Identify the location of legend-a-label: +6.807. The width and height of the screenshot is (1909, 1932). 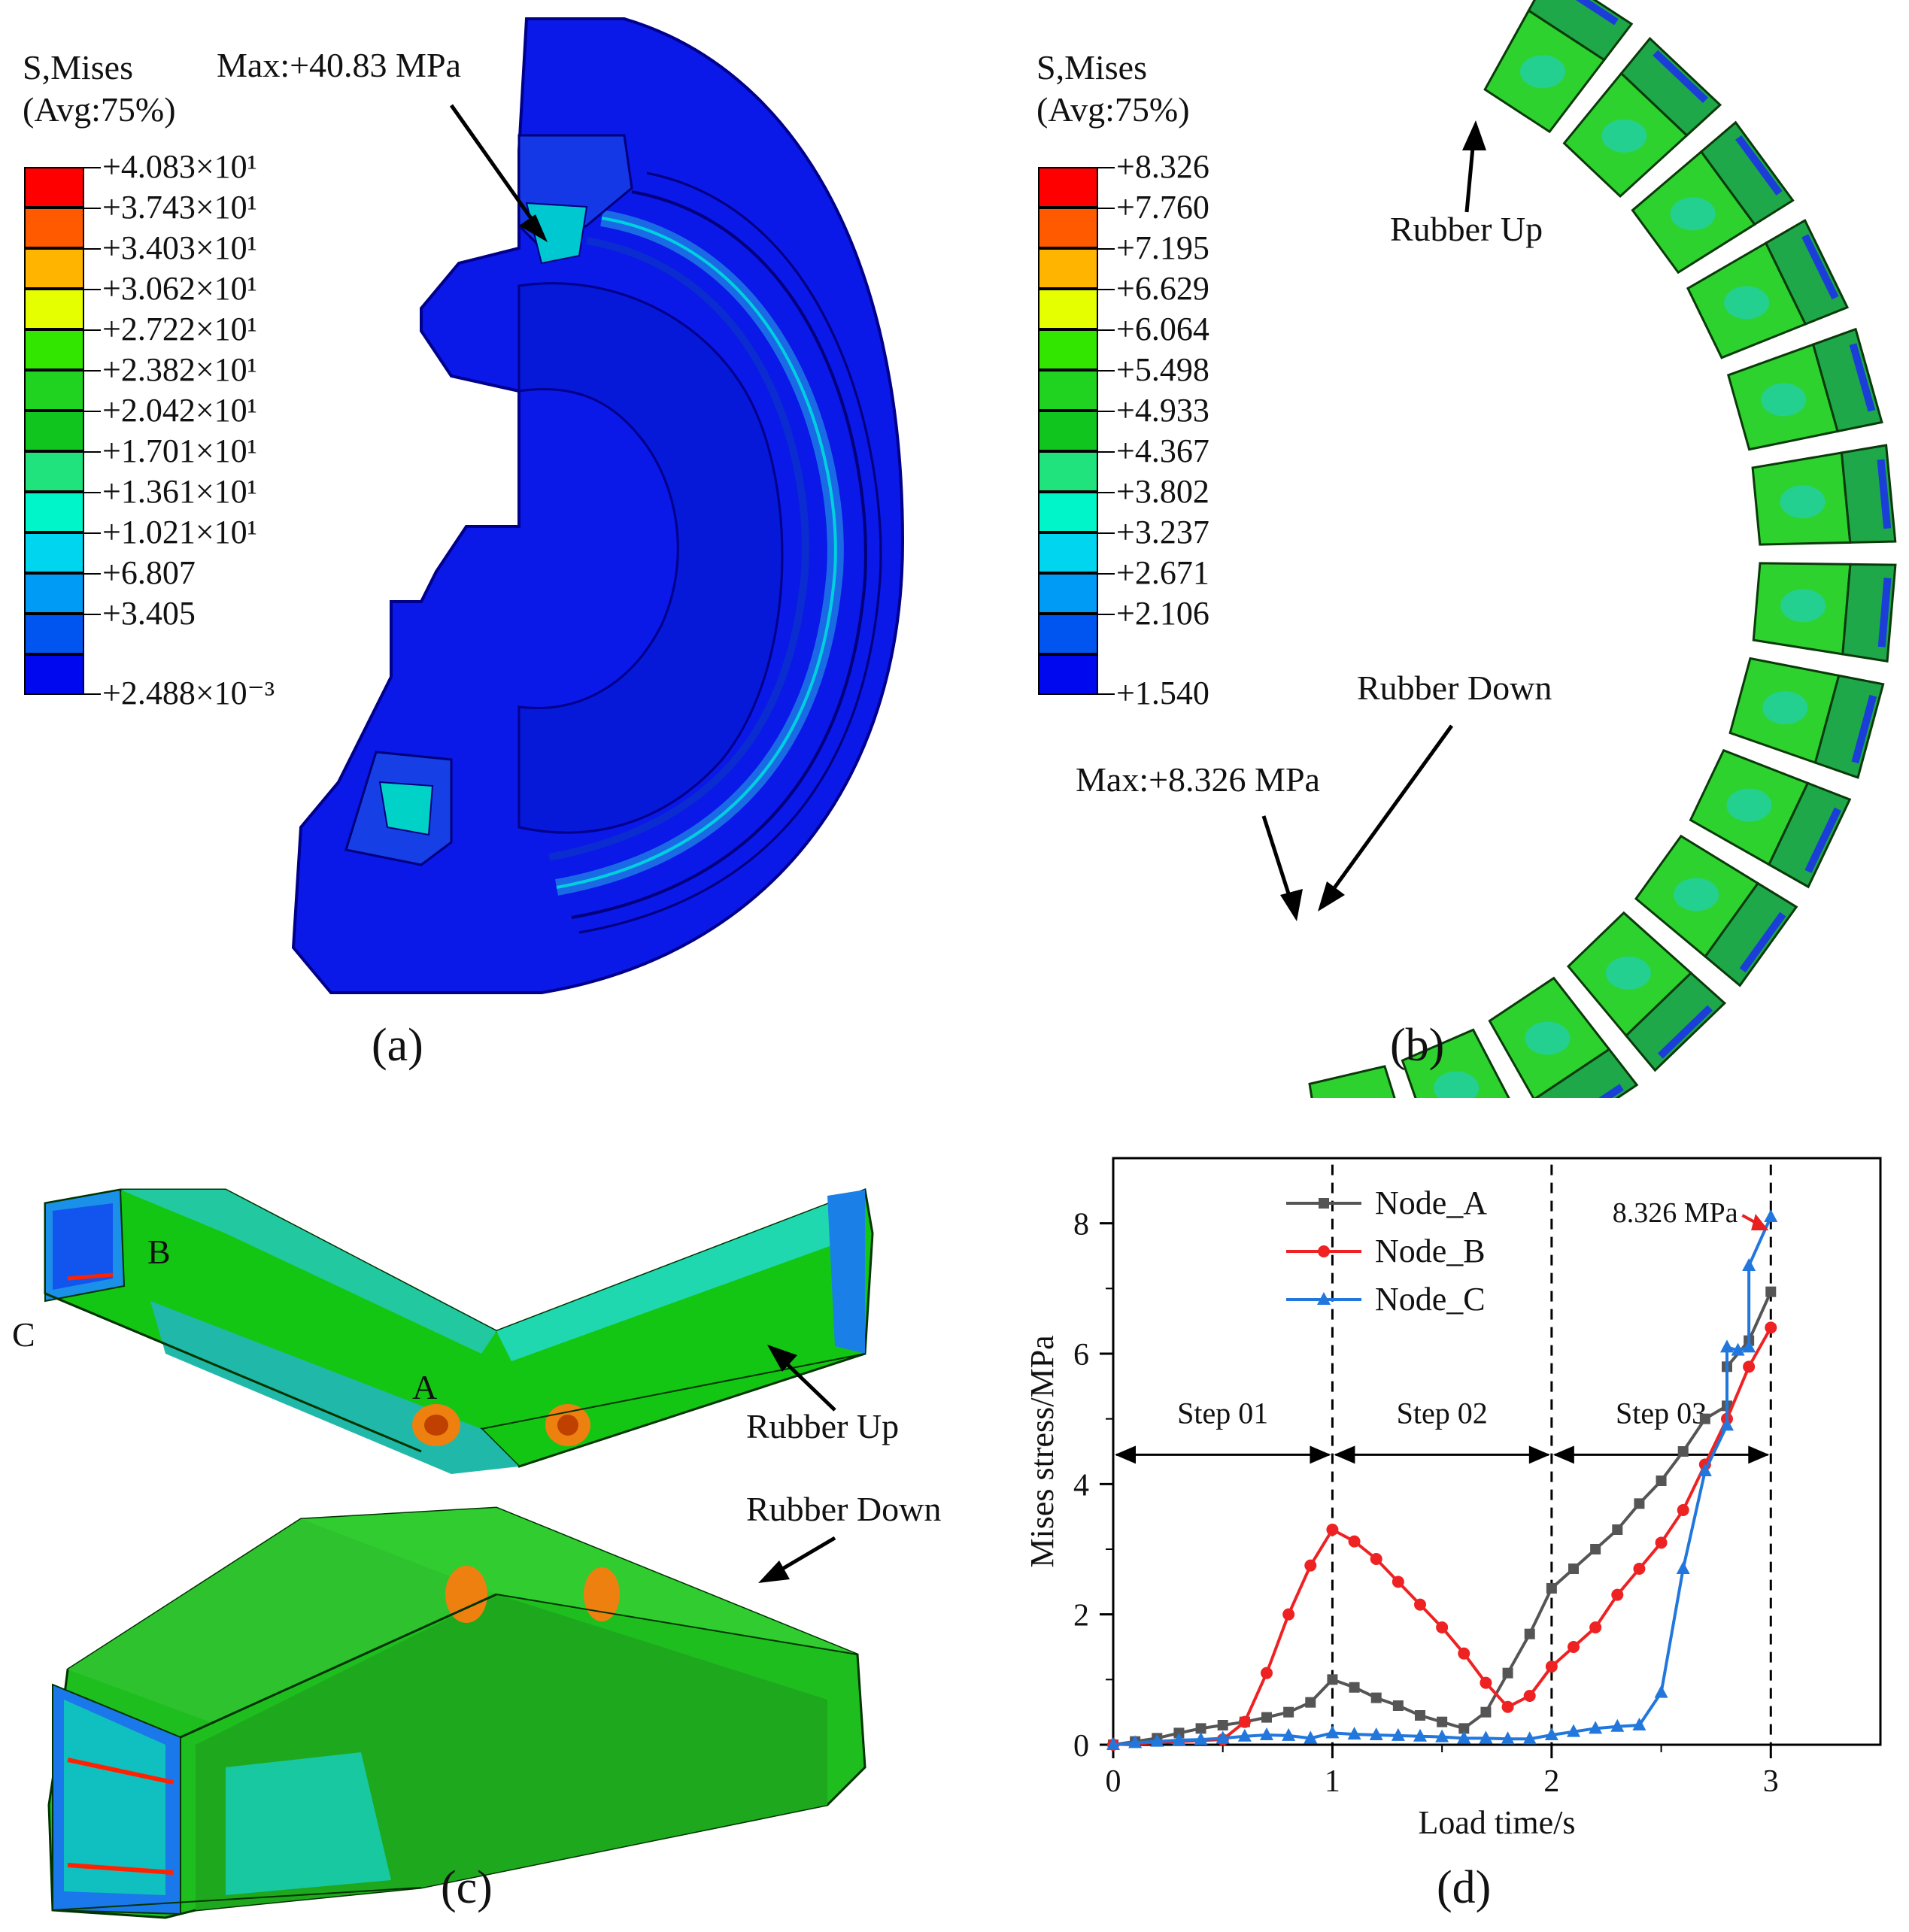
(149, 572).